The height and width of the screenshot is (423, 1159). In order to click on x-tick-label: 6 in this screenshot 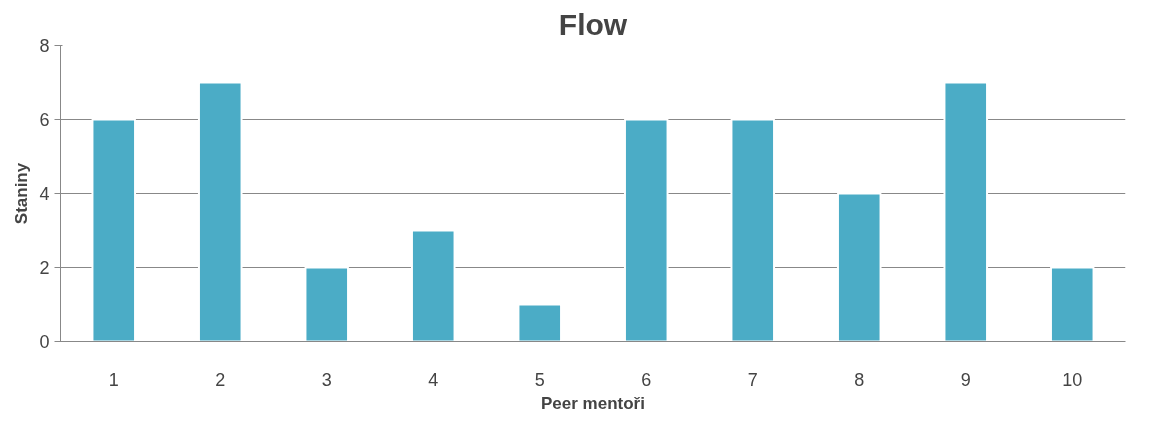, I will do `click(646, 379)`.